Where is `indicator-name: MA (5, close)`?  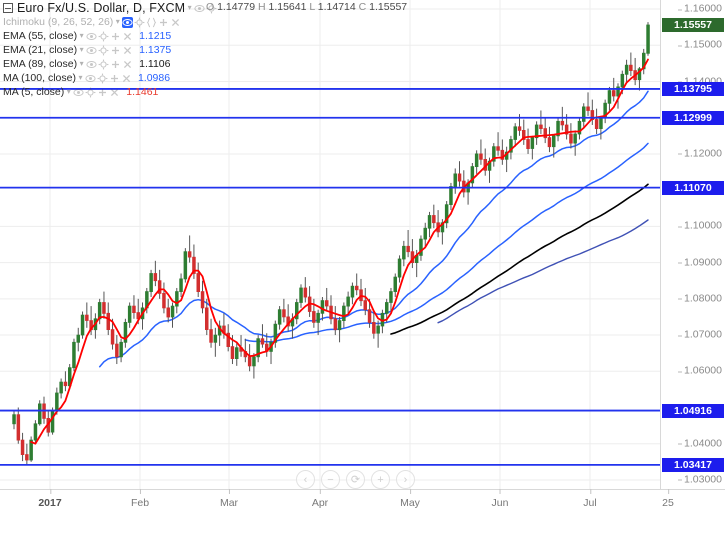 indicator-name: MA (5, close) is located at coordinates (34, 92).